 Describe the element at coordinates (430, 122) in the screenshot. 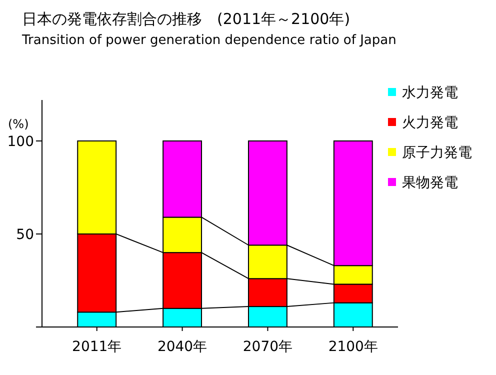

I see `legend-label: 火力発電` at that location.